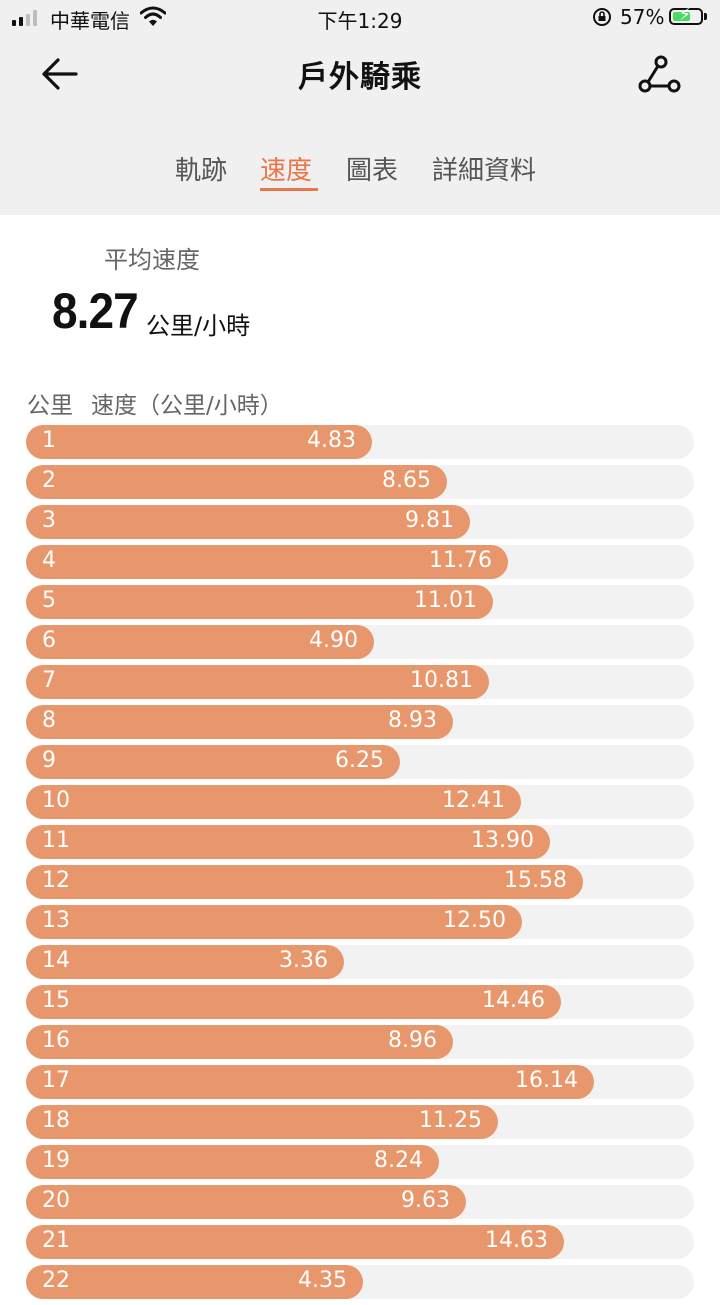  Describe the element at coordinates (199, 442) in the screenshot. I see `speed-bar: 1 4.83` at that location.